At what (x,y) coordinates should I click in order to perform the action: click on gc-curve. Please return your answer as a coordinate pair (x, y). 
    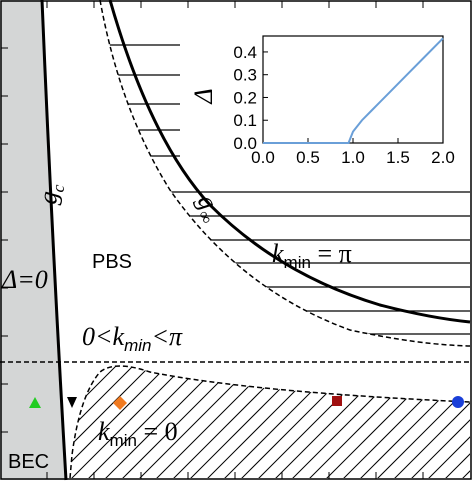
    Looking at the image, I should click on (54, 240).